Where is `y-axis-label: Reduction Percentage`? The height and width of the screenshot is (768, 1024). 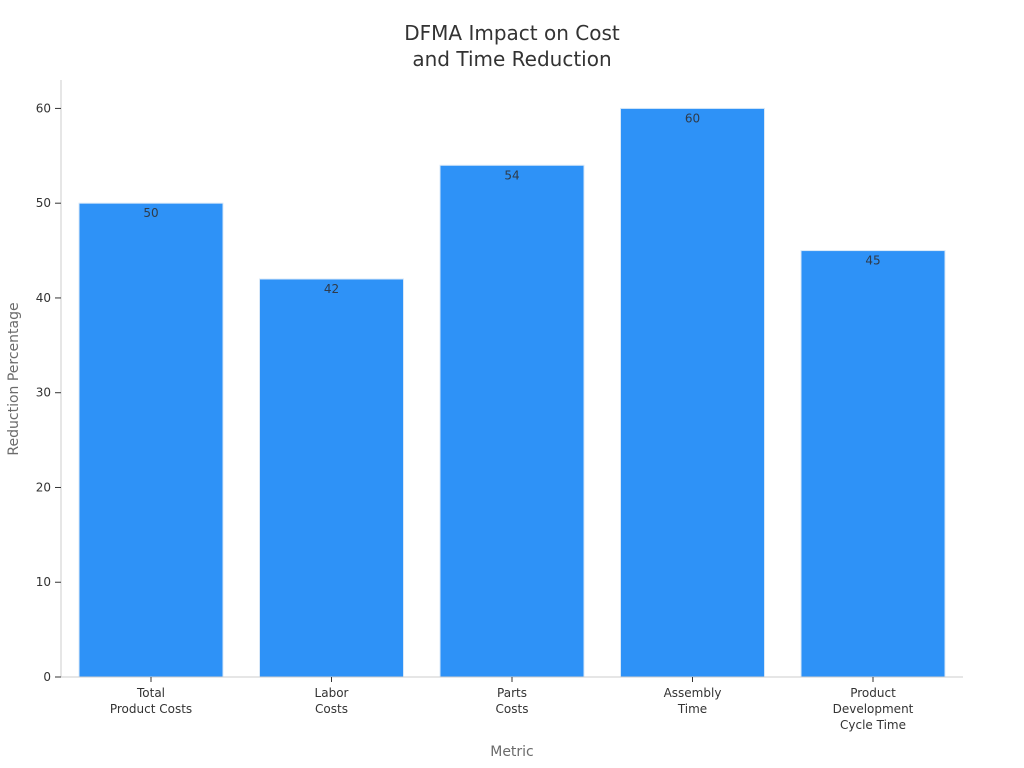 y-axis-label: Reduction Percentage is located at coordinates (14, 378).